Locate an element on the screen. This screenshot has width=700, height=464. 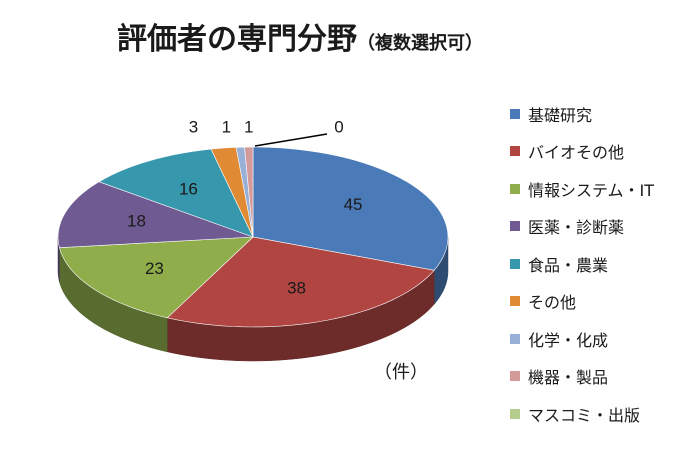
data-label-4: 16 is located at coordinates (188, 188).